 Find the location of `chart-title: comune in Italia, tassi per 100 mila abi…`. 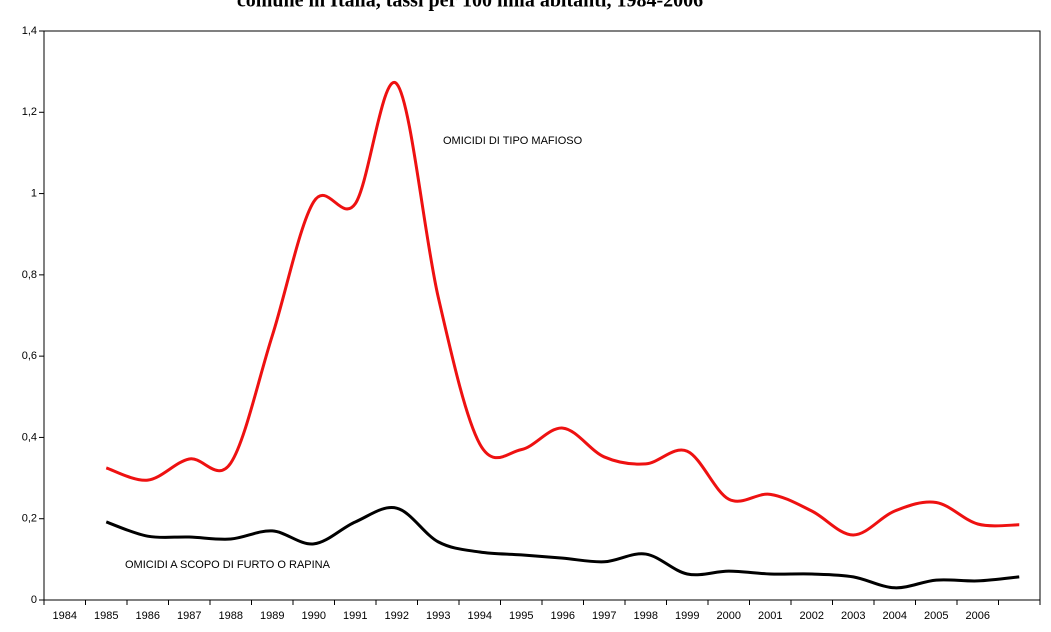

chart-title: comune in Italia, tassi per 100 mila abi… is located at coordinates (470, 6).